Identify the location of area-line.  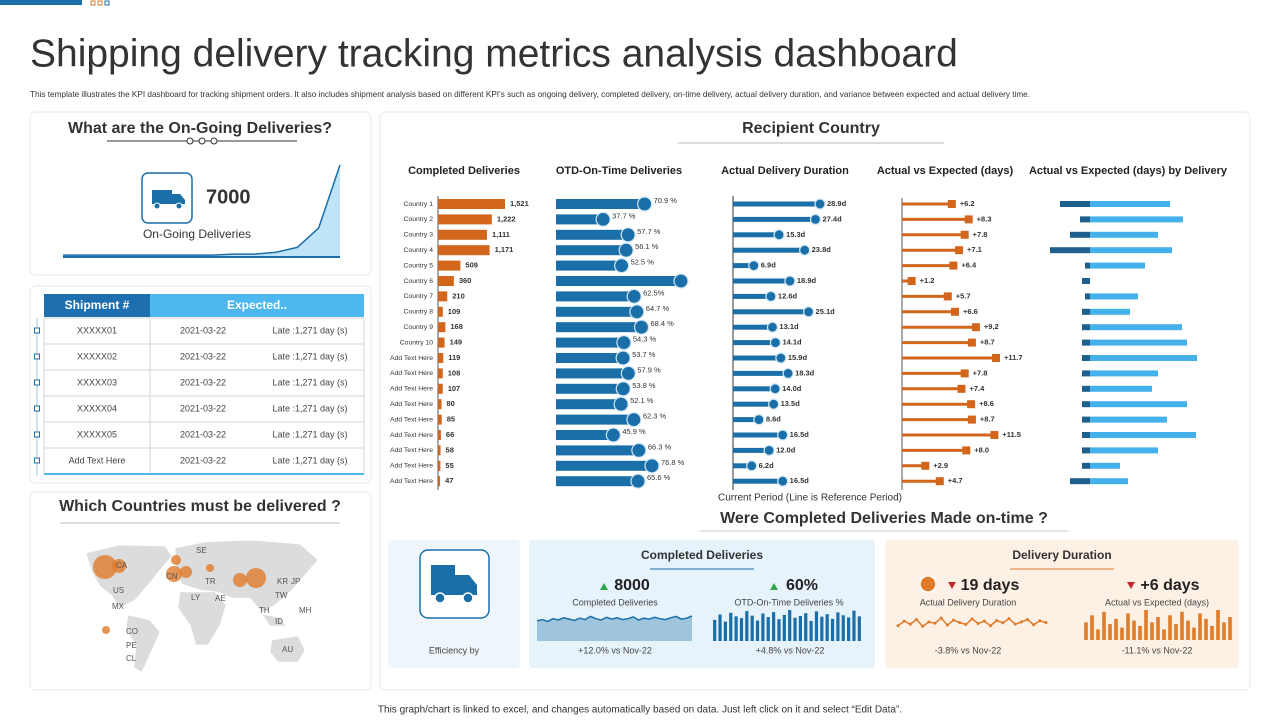
(202, 210).